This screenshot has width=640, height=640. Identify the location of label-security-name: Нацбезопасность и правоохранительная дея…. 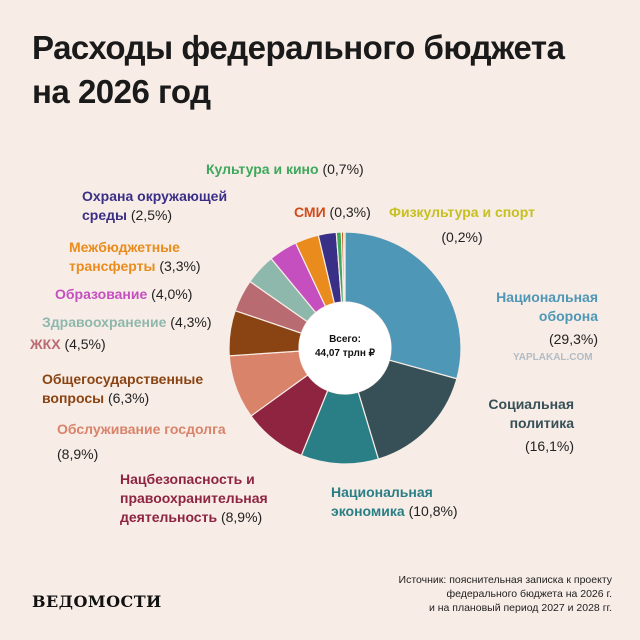
(194, 498).